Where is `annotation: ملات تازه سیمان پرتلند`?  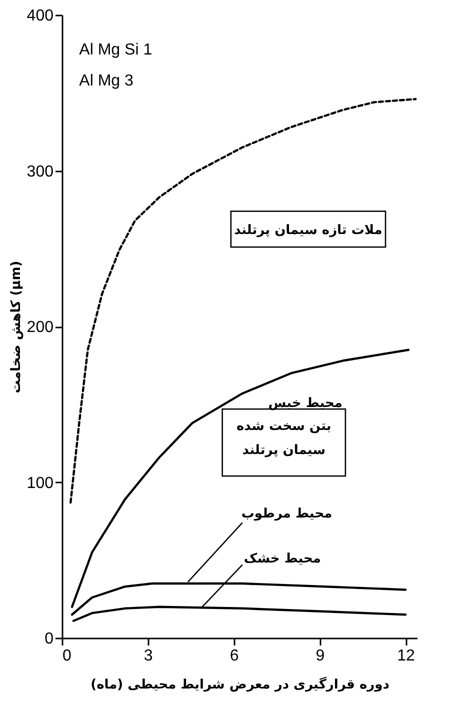
annotation: ملات تازه سیمان پرتلند is located at coordinates (308, 230).